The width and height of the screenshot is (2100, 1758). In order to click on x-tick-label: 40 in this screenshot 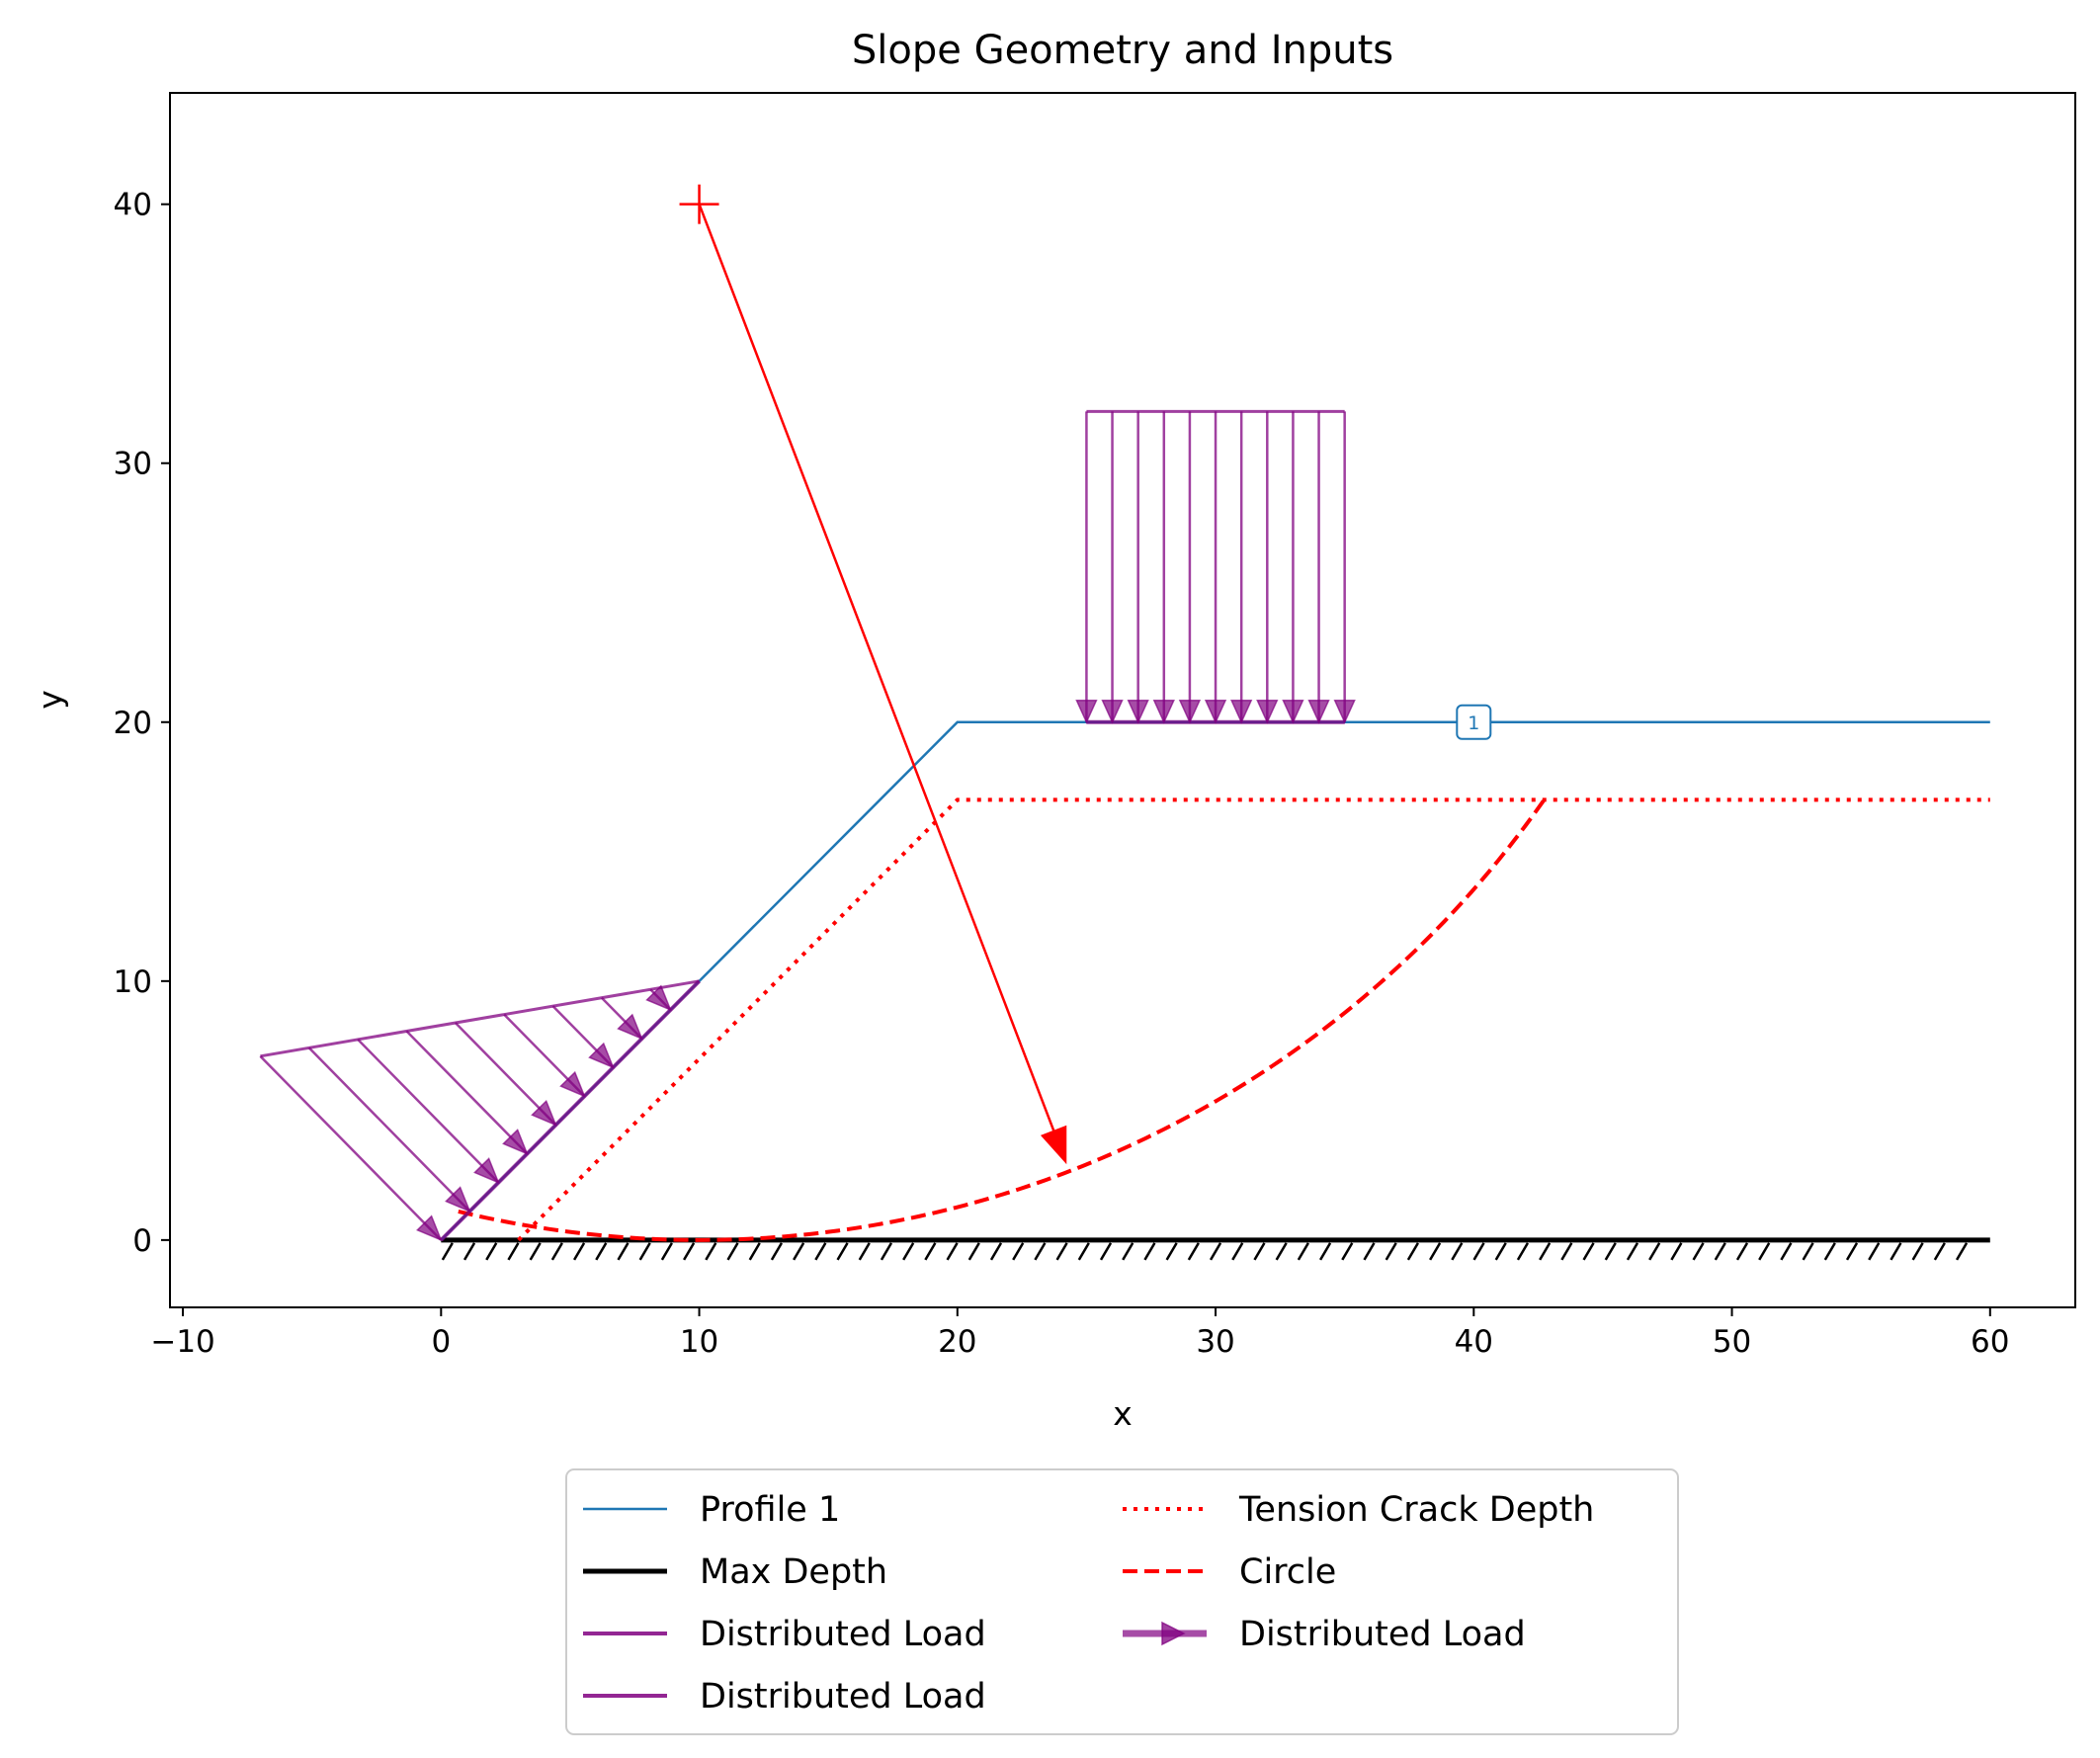, I will do `click(1474, 1342)`.